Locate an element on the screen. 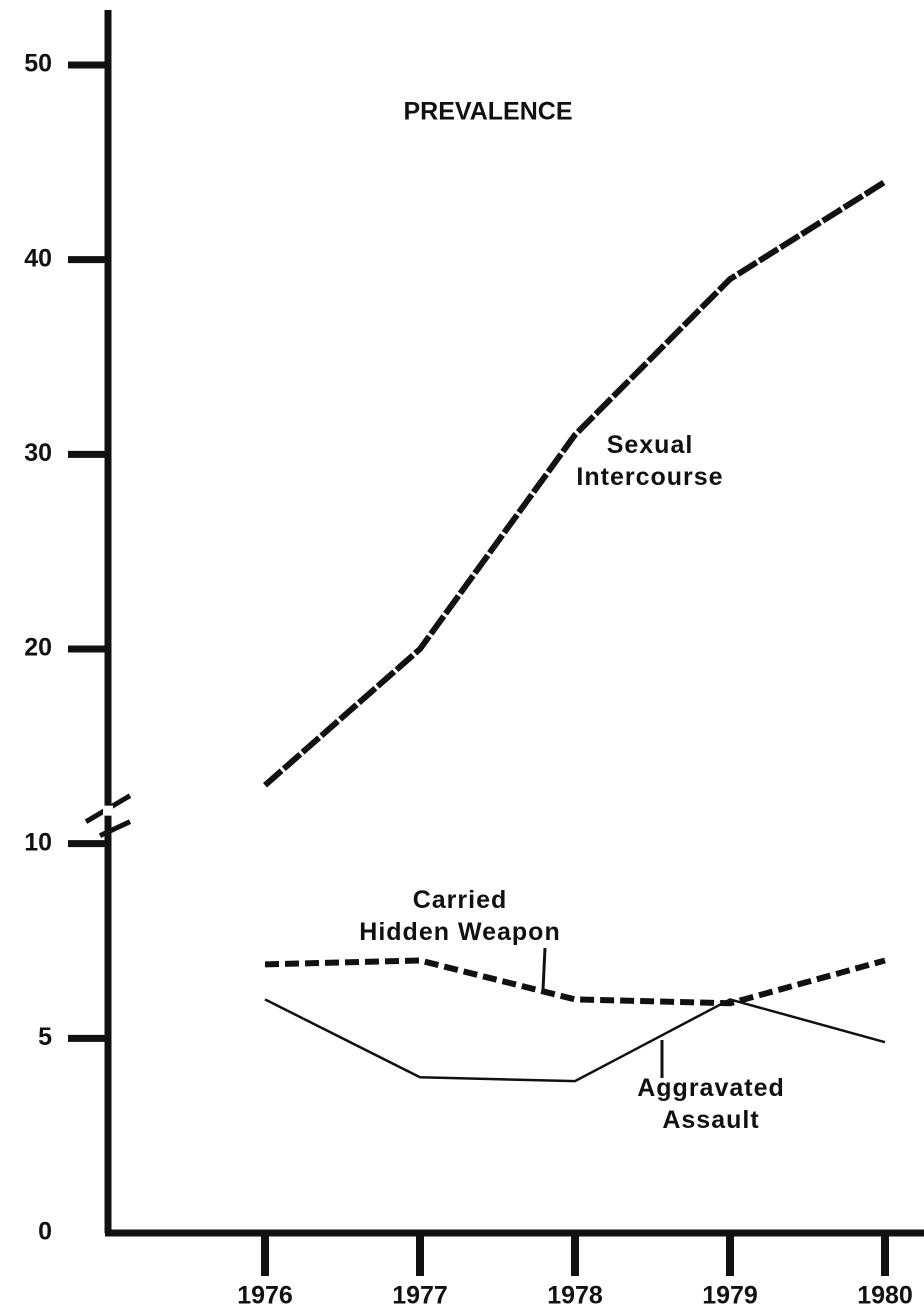 This screenshot has height=1313, width=924. y-tick-label: 30 is located at coordinates (38, 453).